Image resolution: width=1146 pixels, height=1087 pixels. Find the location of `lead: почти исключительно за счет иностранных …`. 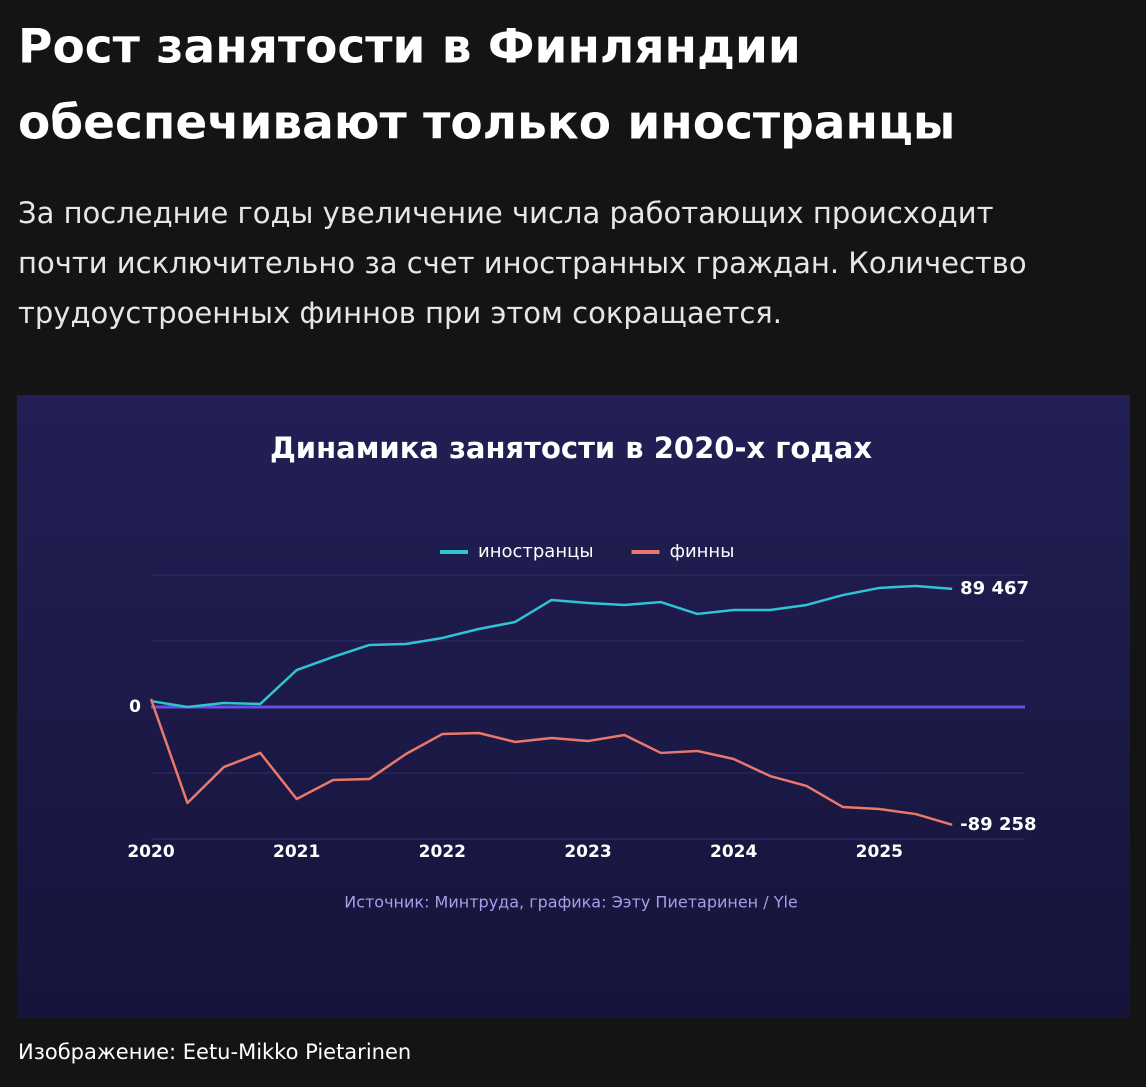

lead: почти исключительно за счет иностранных … is located at coordinates (522, 263).